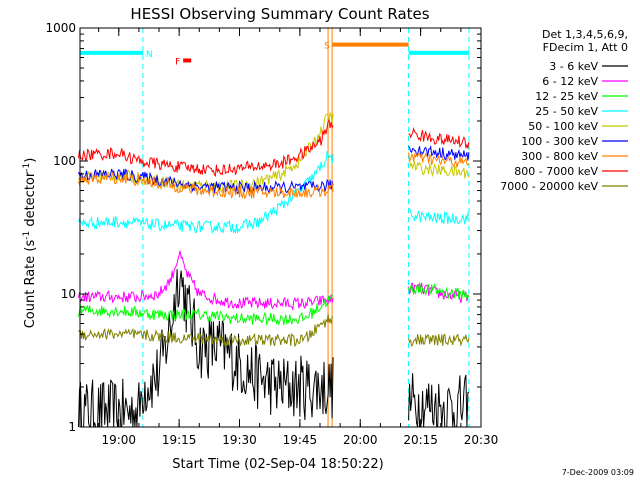 This screenshot has width=640, height=480. I want to click on annotation-label-1: F, so click(177, 62).